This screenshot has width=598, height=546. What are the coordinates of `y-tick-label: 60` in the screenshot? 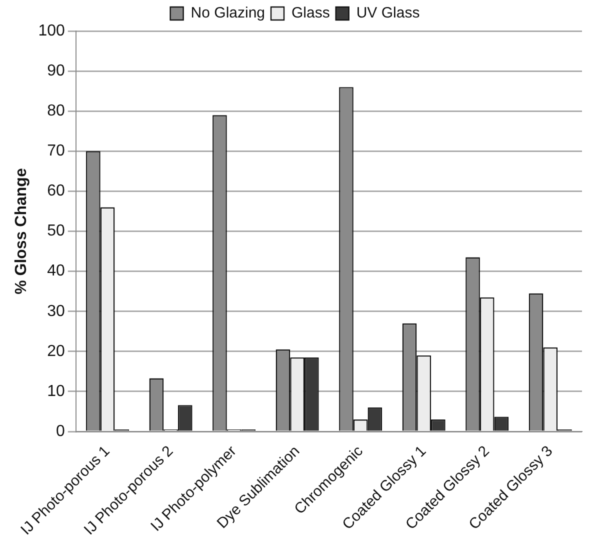 It's located at (56, 191).